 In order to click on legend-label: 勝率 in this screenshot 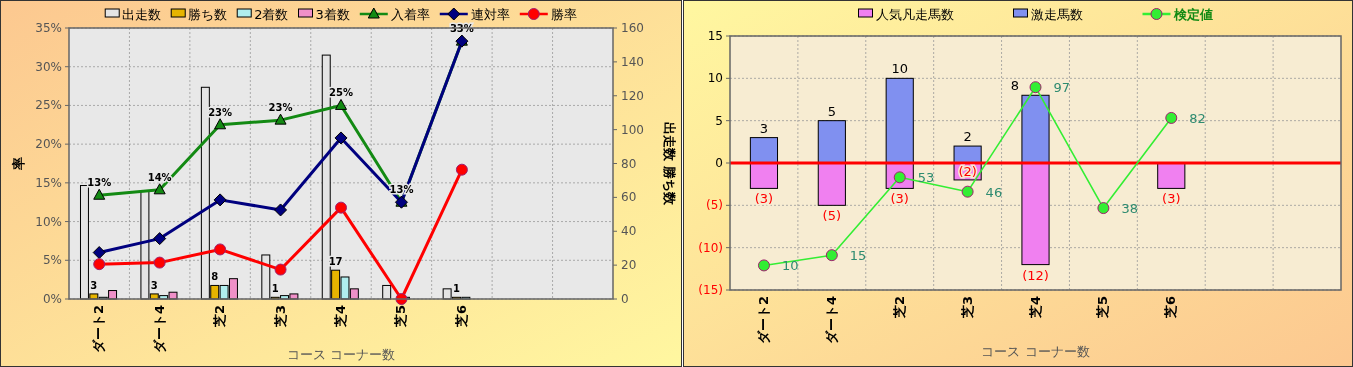, I will do `click(563, 14)`.